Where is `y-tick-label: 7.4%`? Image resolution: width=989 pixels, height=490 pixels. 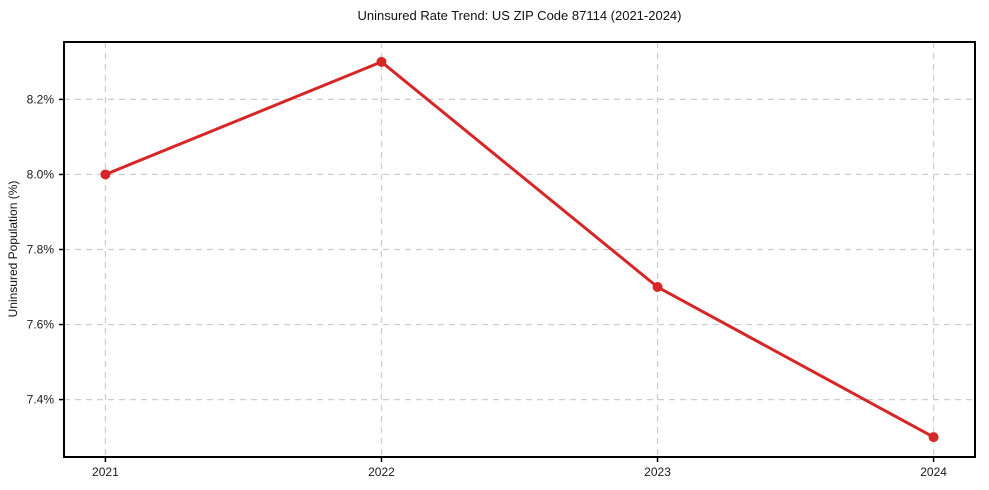
y-tick-label: 7.4% is located at coordinates (41, 400).